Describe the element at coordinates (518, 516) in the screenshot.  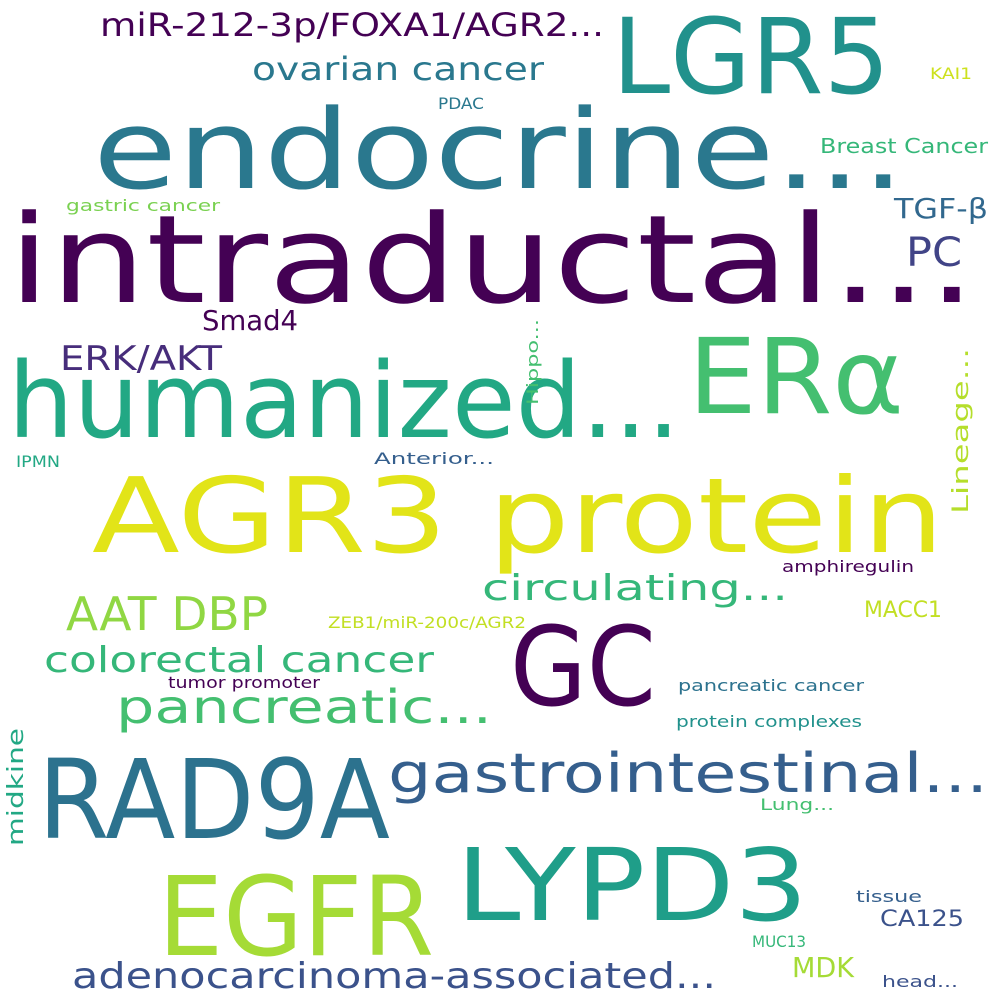
I see `word-agr3-protein: AGR3 protein` at that location.